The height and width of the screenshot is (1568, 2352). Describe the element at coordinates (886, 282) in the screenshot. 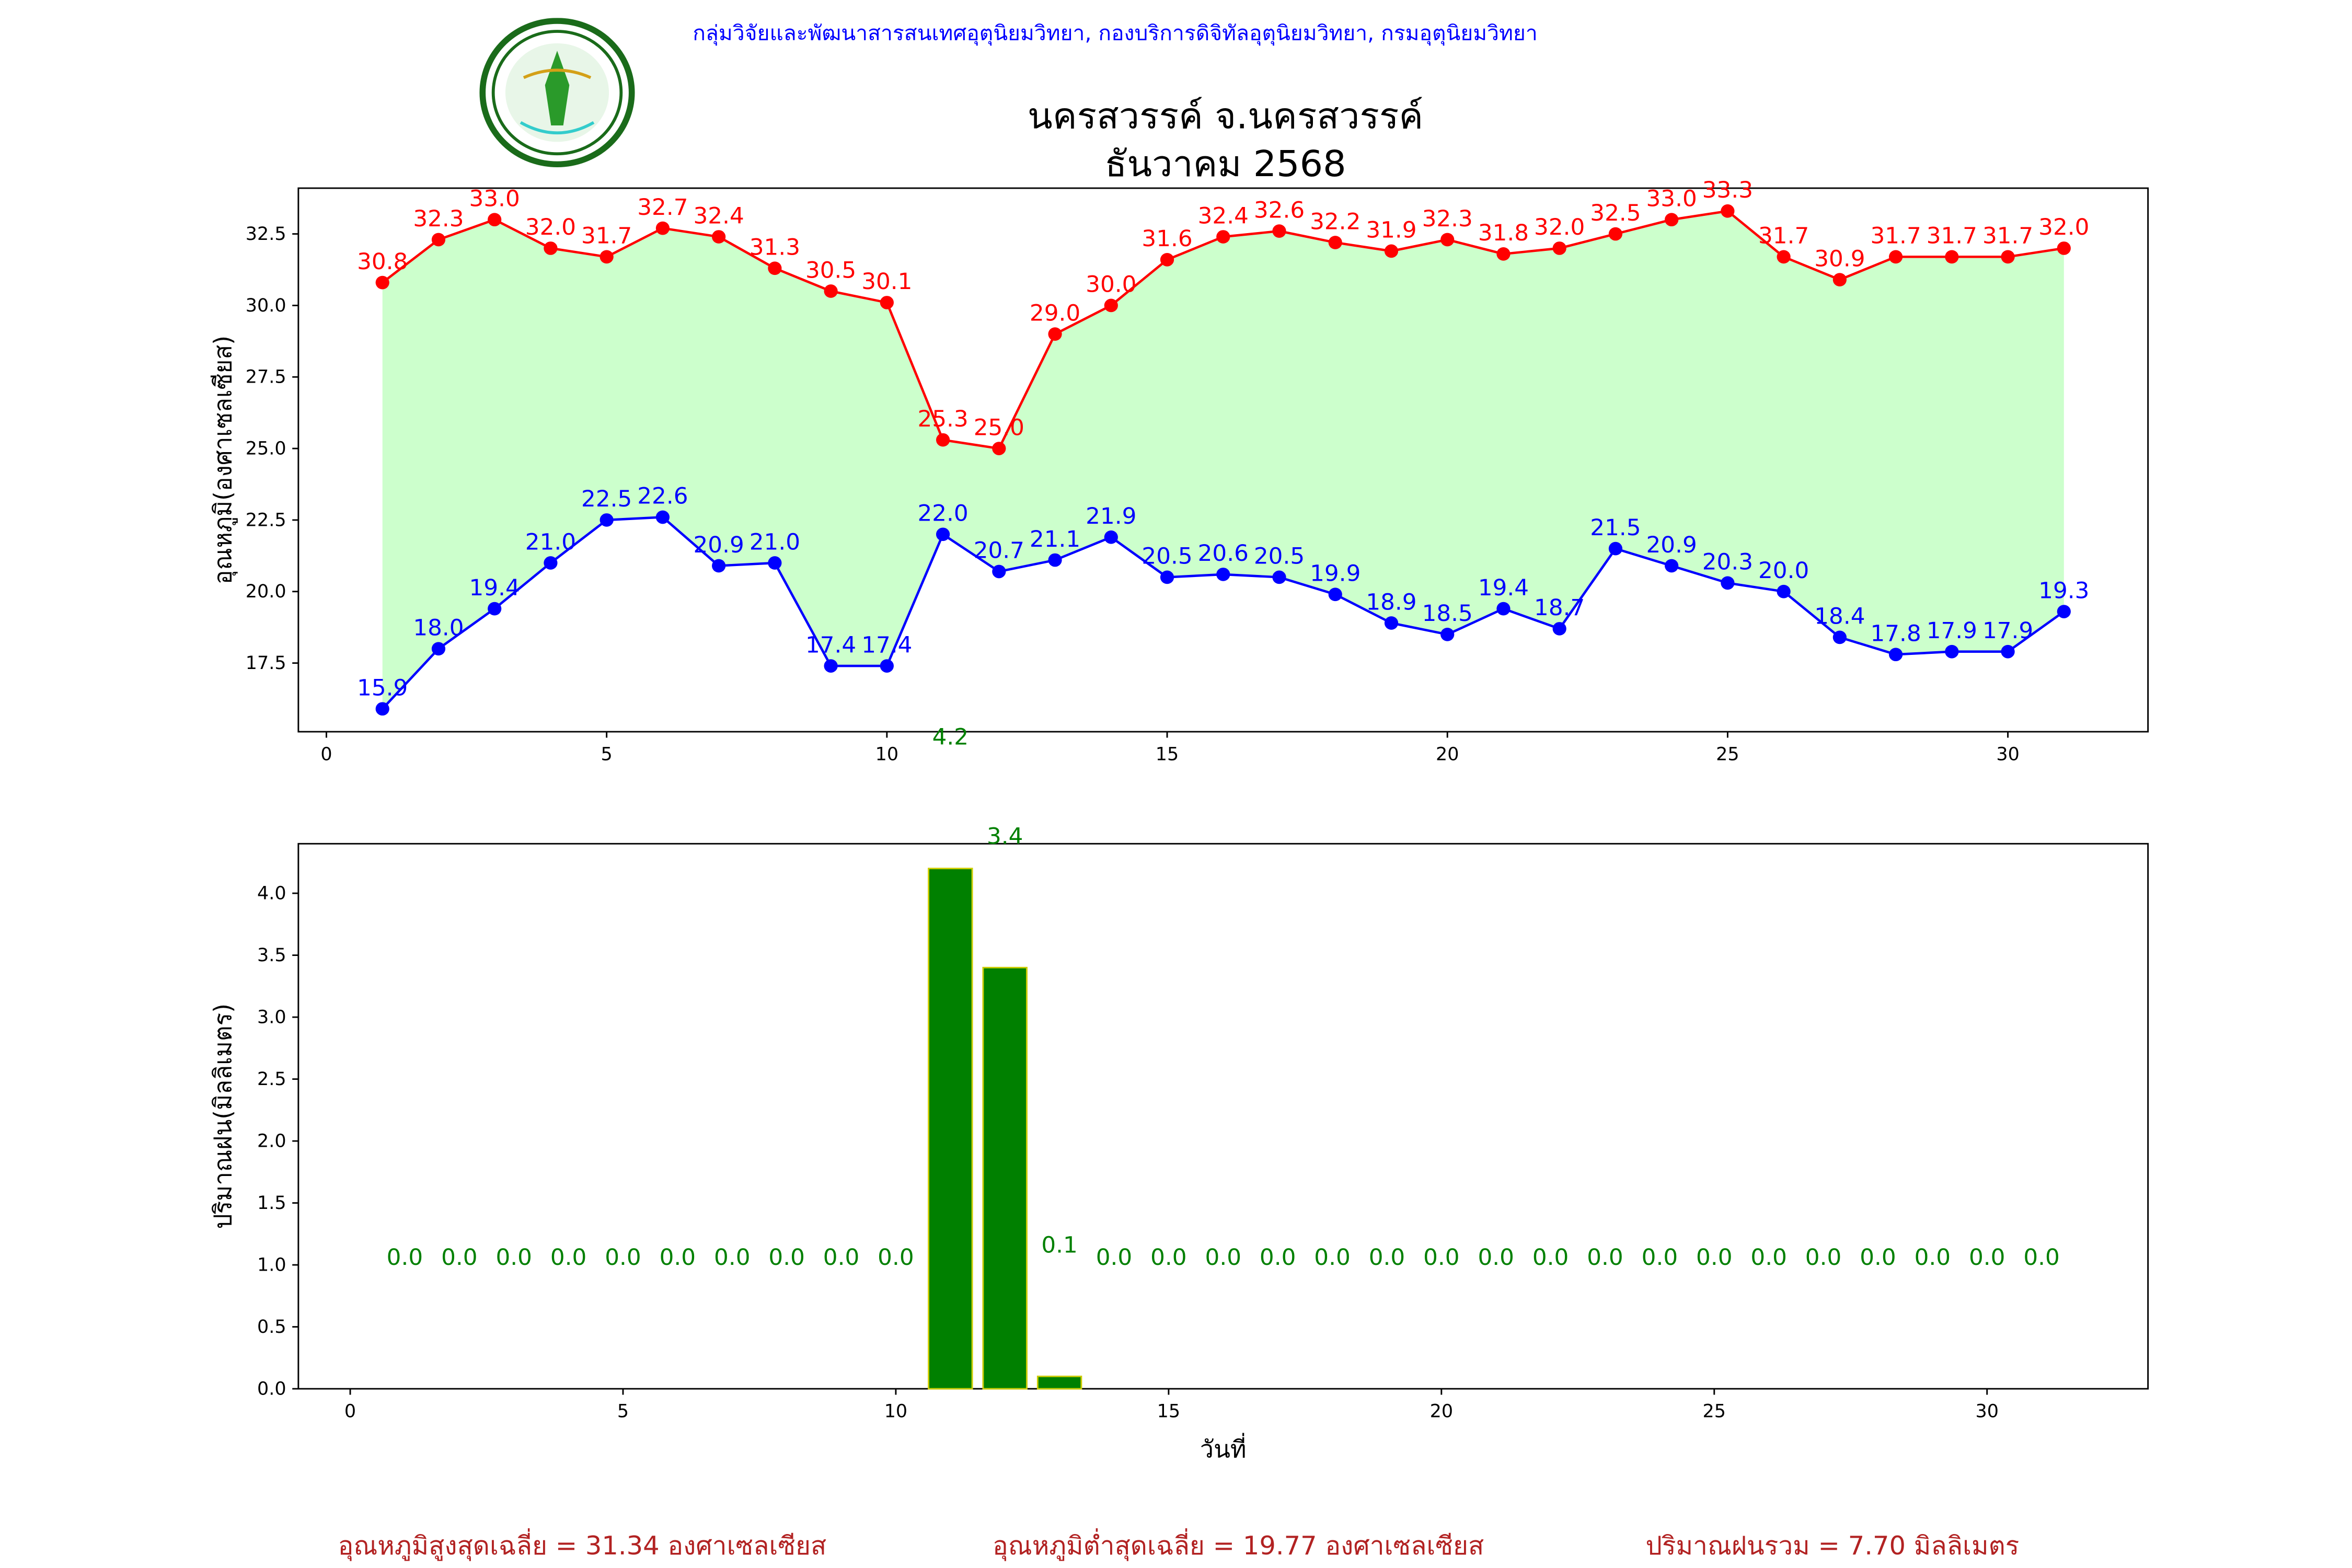

I see `high-temp-label: 30.1` at that location.